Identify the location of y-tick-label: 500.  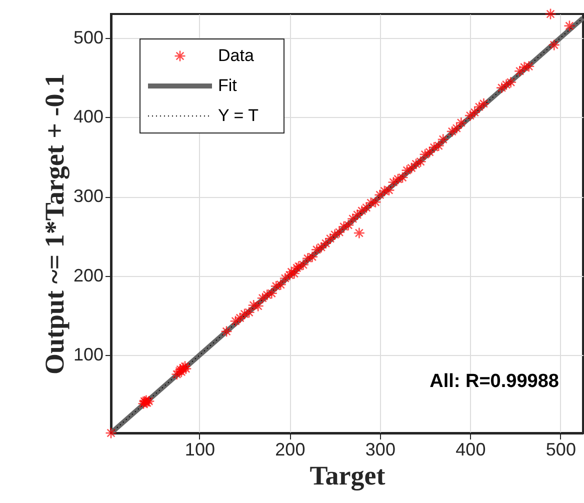
(88, 37).